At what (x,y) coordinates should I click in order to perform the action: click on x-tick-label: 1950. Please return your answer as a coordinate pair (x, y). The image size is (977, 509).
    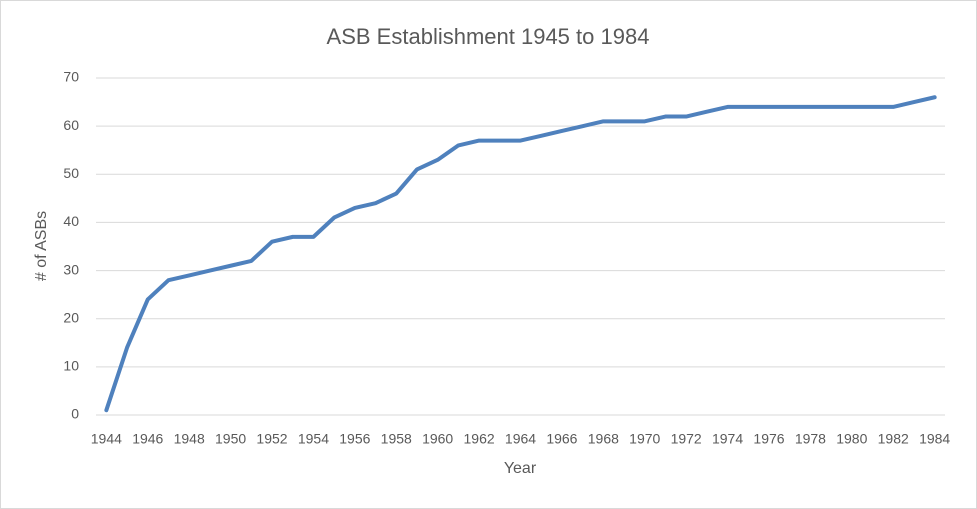
    Looking at the image, I should click on (230, 439).